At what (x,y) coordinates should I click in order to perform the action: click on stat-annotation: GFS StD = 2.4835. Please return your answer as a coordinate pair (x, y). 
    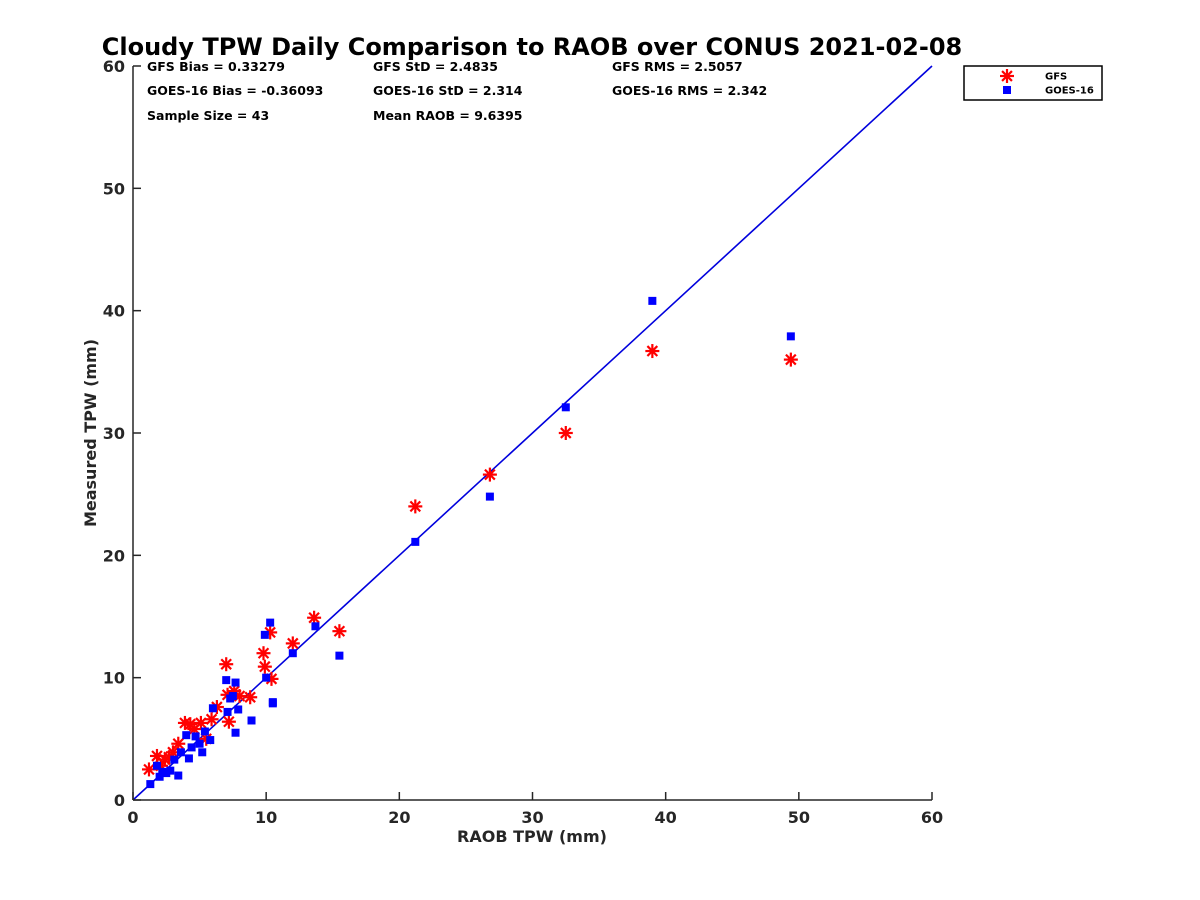
    Looking at the image, I should click on (435, 66).